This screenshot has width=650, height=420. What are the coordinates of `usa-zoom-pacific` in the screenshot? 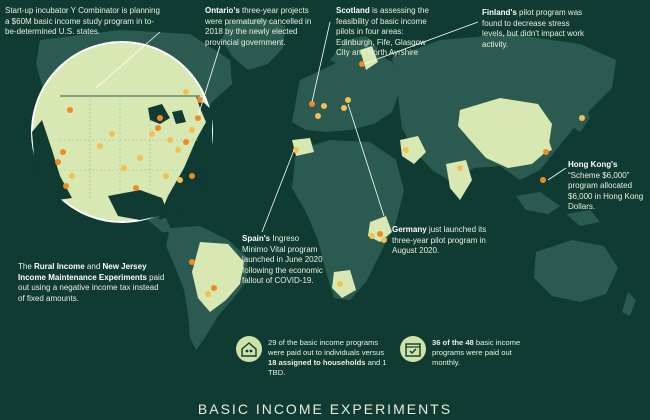 It's located at (52, 160).